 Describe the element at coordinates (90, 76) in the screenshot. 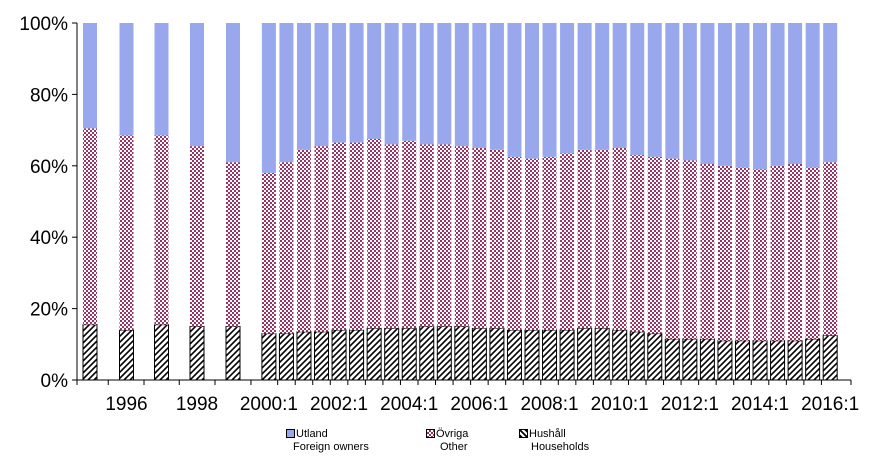

I see `bar-segment-utland-1995` at that location.